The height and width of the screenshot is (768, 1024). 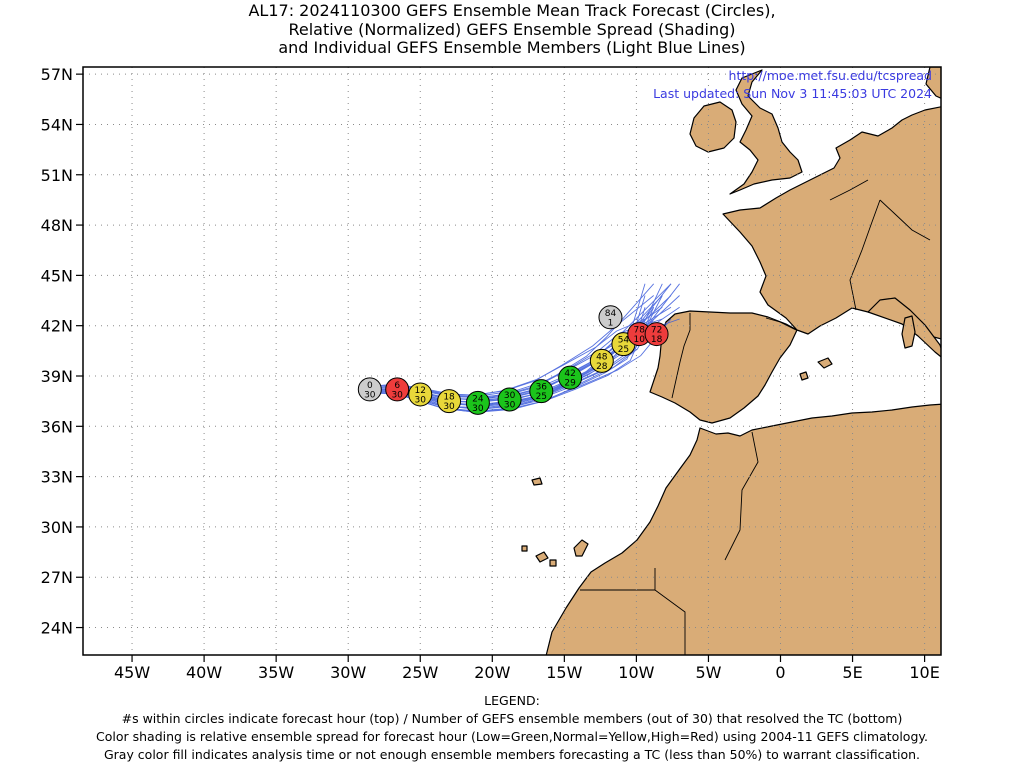 I want to click on member-count-label: 28, so click(x=602, y=367).